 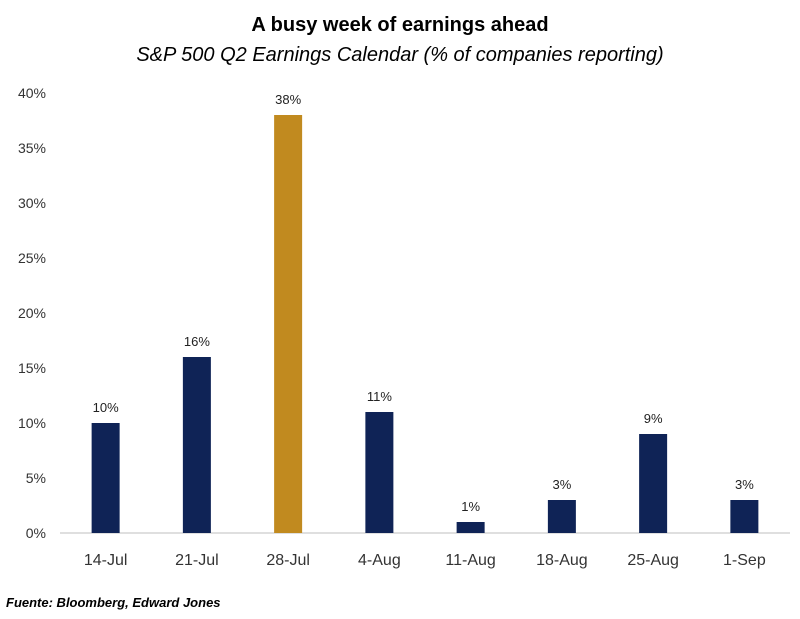 I want to click on bar-25-aug, so click(x=653, y=483).